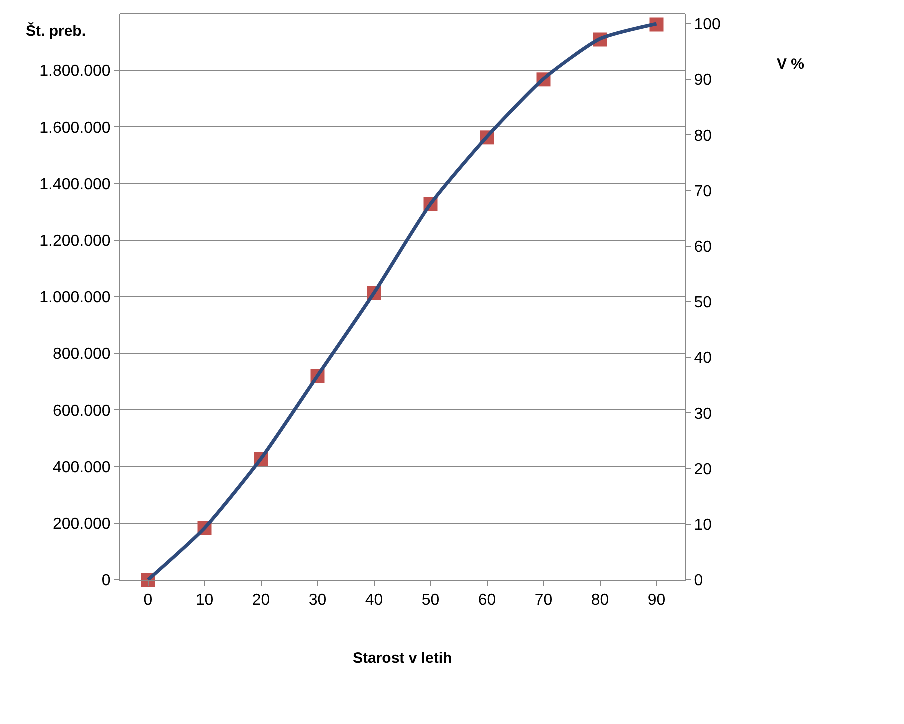 The height and width of the screenshot is (724, 904). Describe the element at coordinates (75, 298) in the screenshot. I see `y-tick-label: 1.000.000` at that location.